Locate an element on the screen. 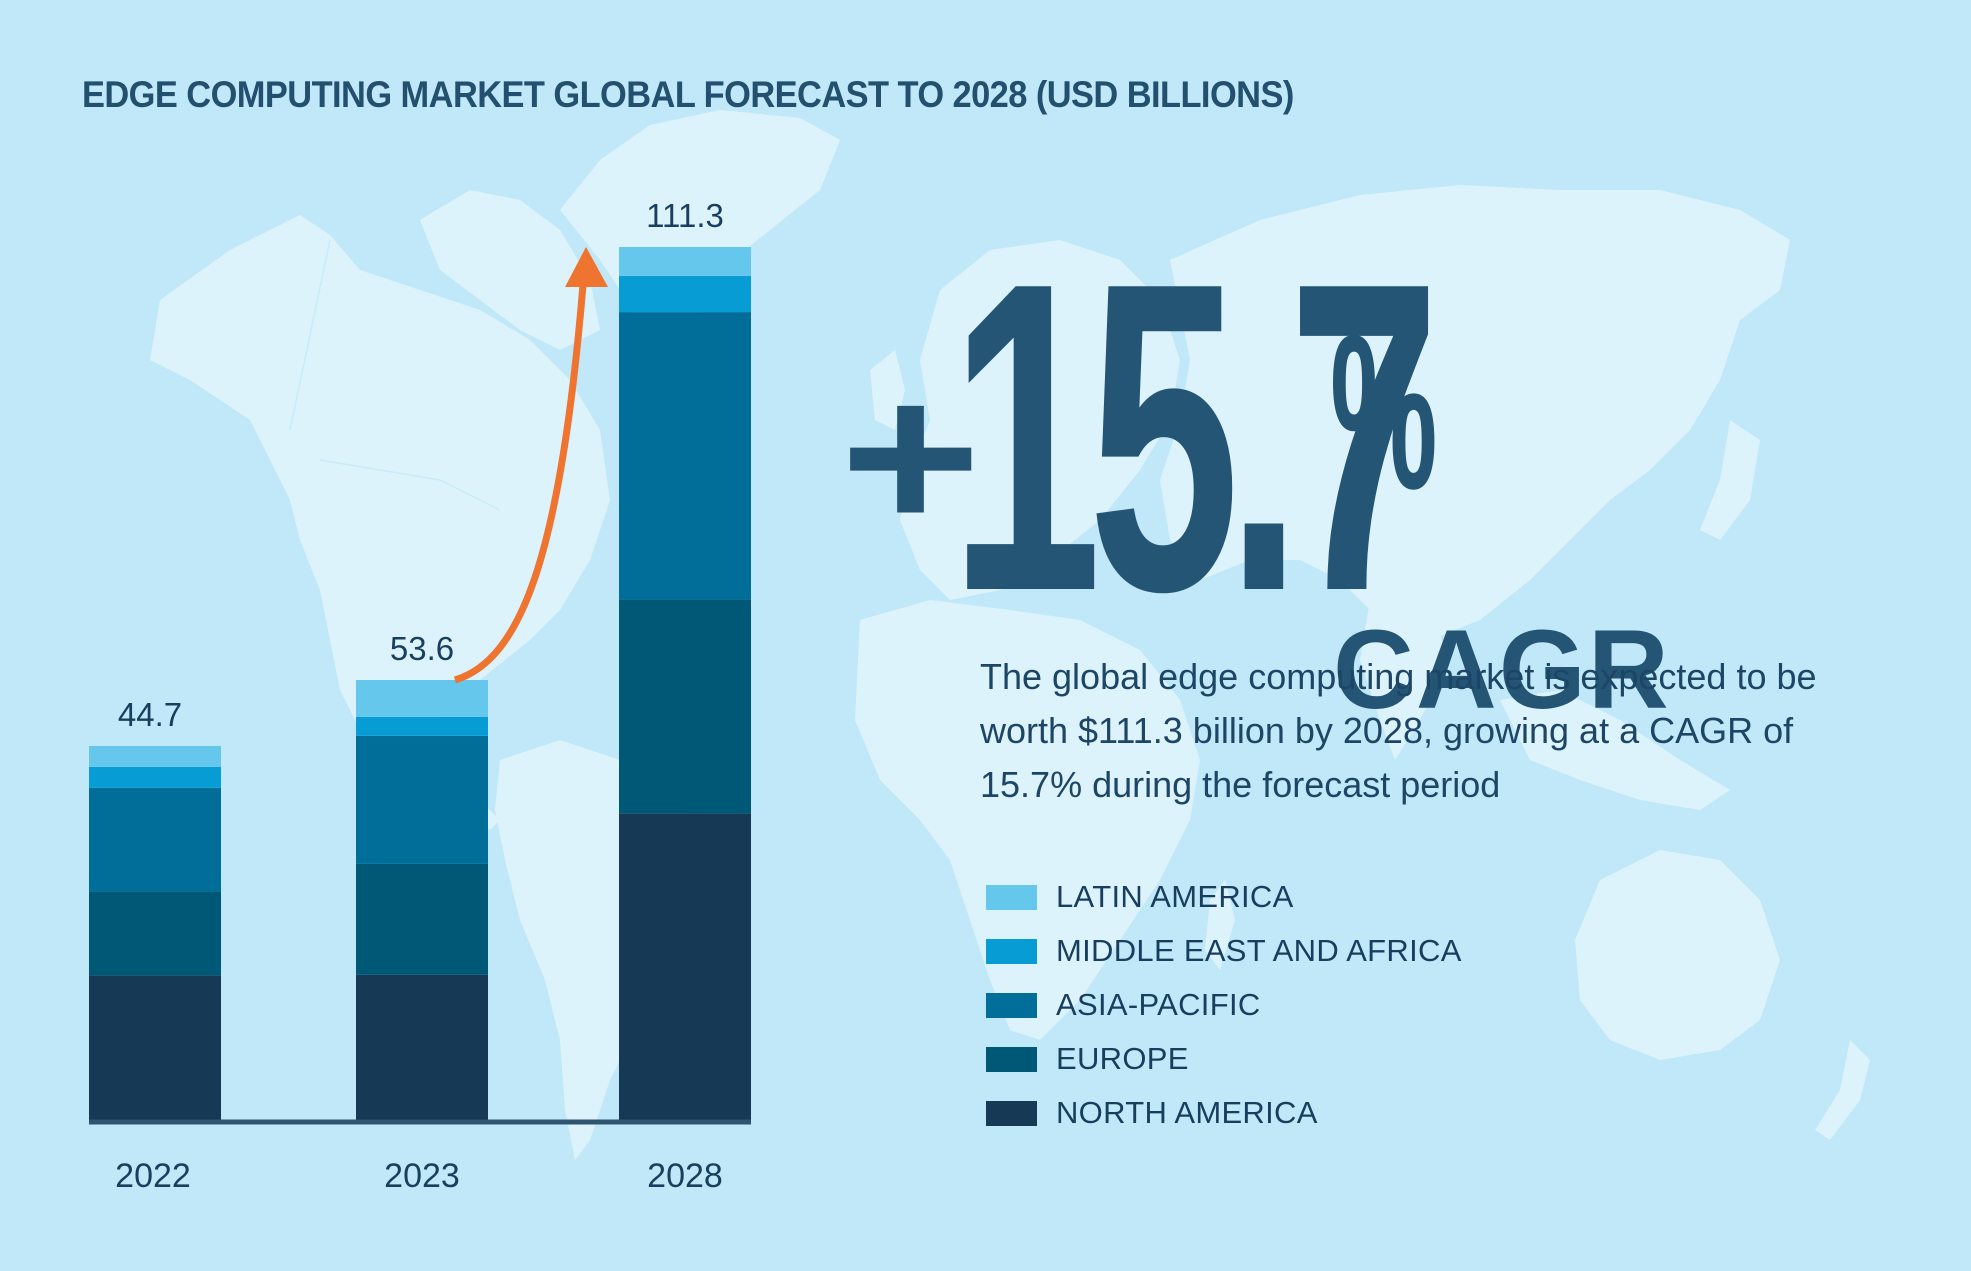  cagr-value: 15.7 is located at coordinates (1195, 437).